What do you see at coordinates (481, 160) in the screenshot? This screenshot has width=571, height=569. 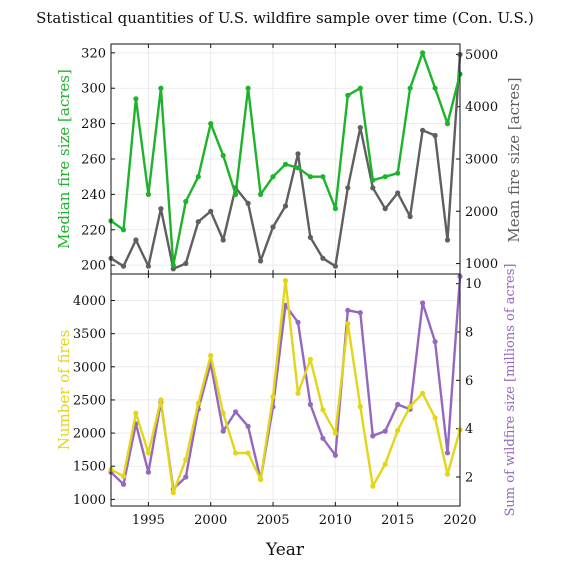 I see `top-right-tick-label: 3000` at bounding box center [481, 160].